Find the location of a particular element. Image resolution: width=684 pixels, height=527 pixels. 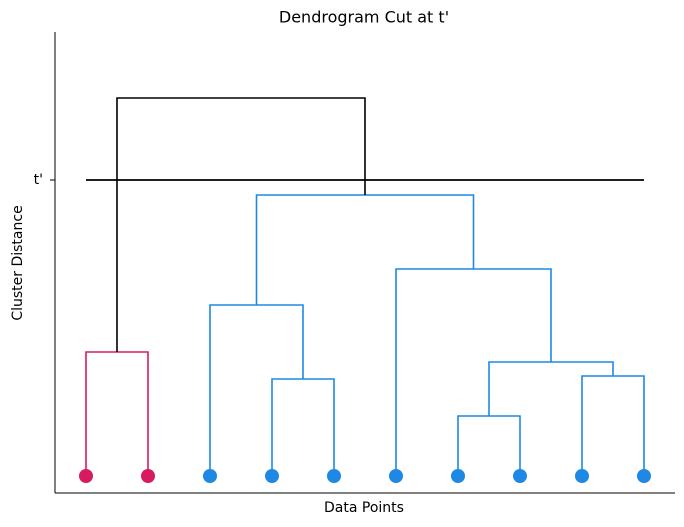

x-axis-label: Data Points is located at coordinates (364, 508).